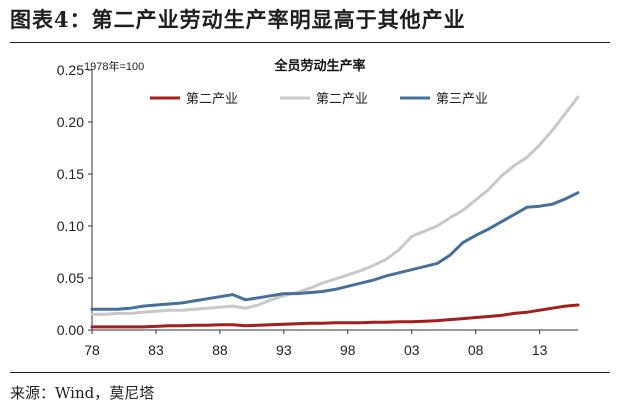 This screenshot has height=416, width=620. What do you see at coordinates (284, 350) in the screenshot?
I see `x-tick-label: 93` at bounding box center [284, 350].